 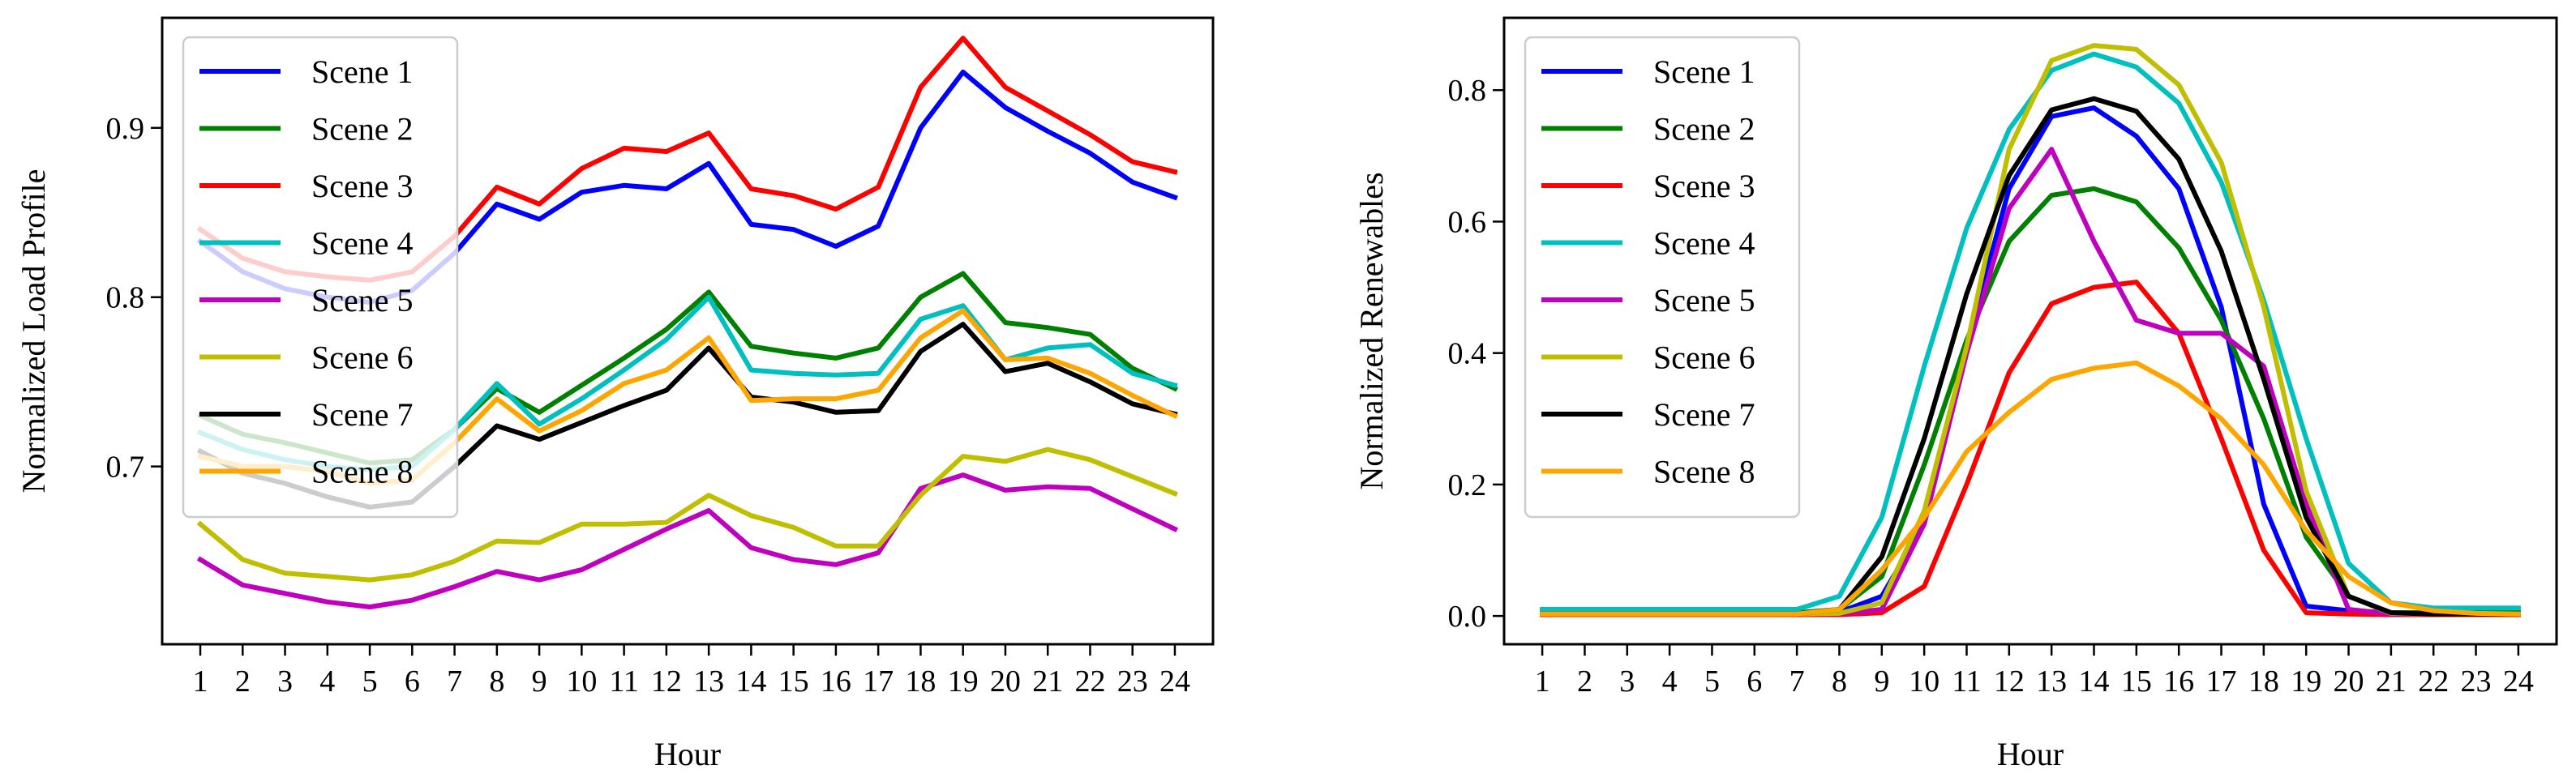 What do you see at coordinates (1132, 681) in the screenshot?
I see `load-x-tick-label-23: 23` at bounding box center [1132, 681].